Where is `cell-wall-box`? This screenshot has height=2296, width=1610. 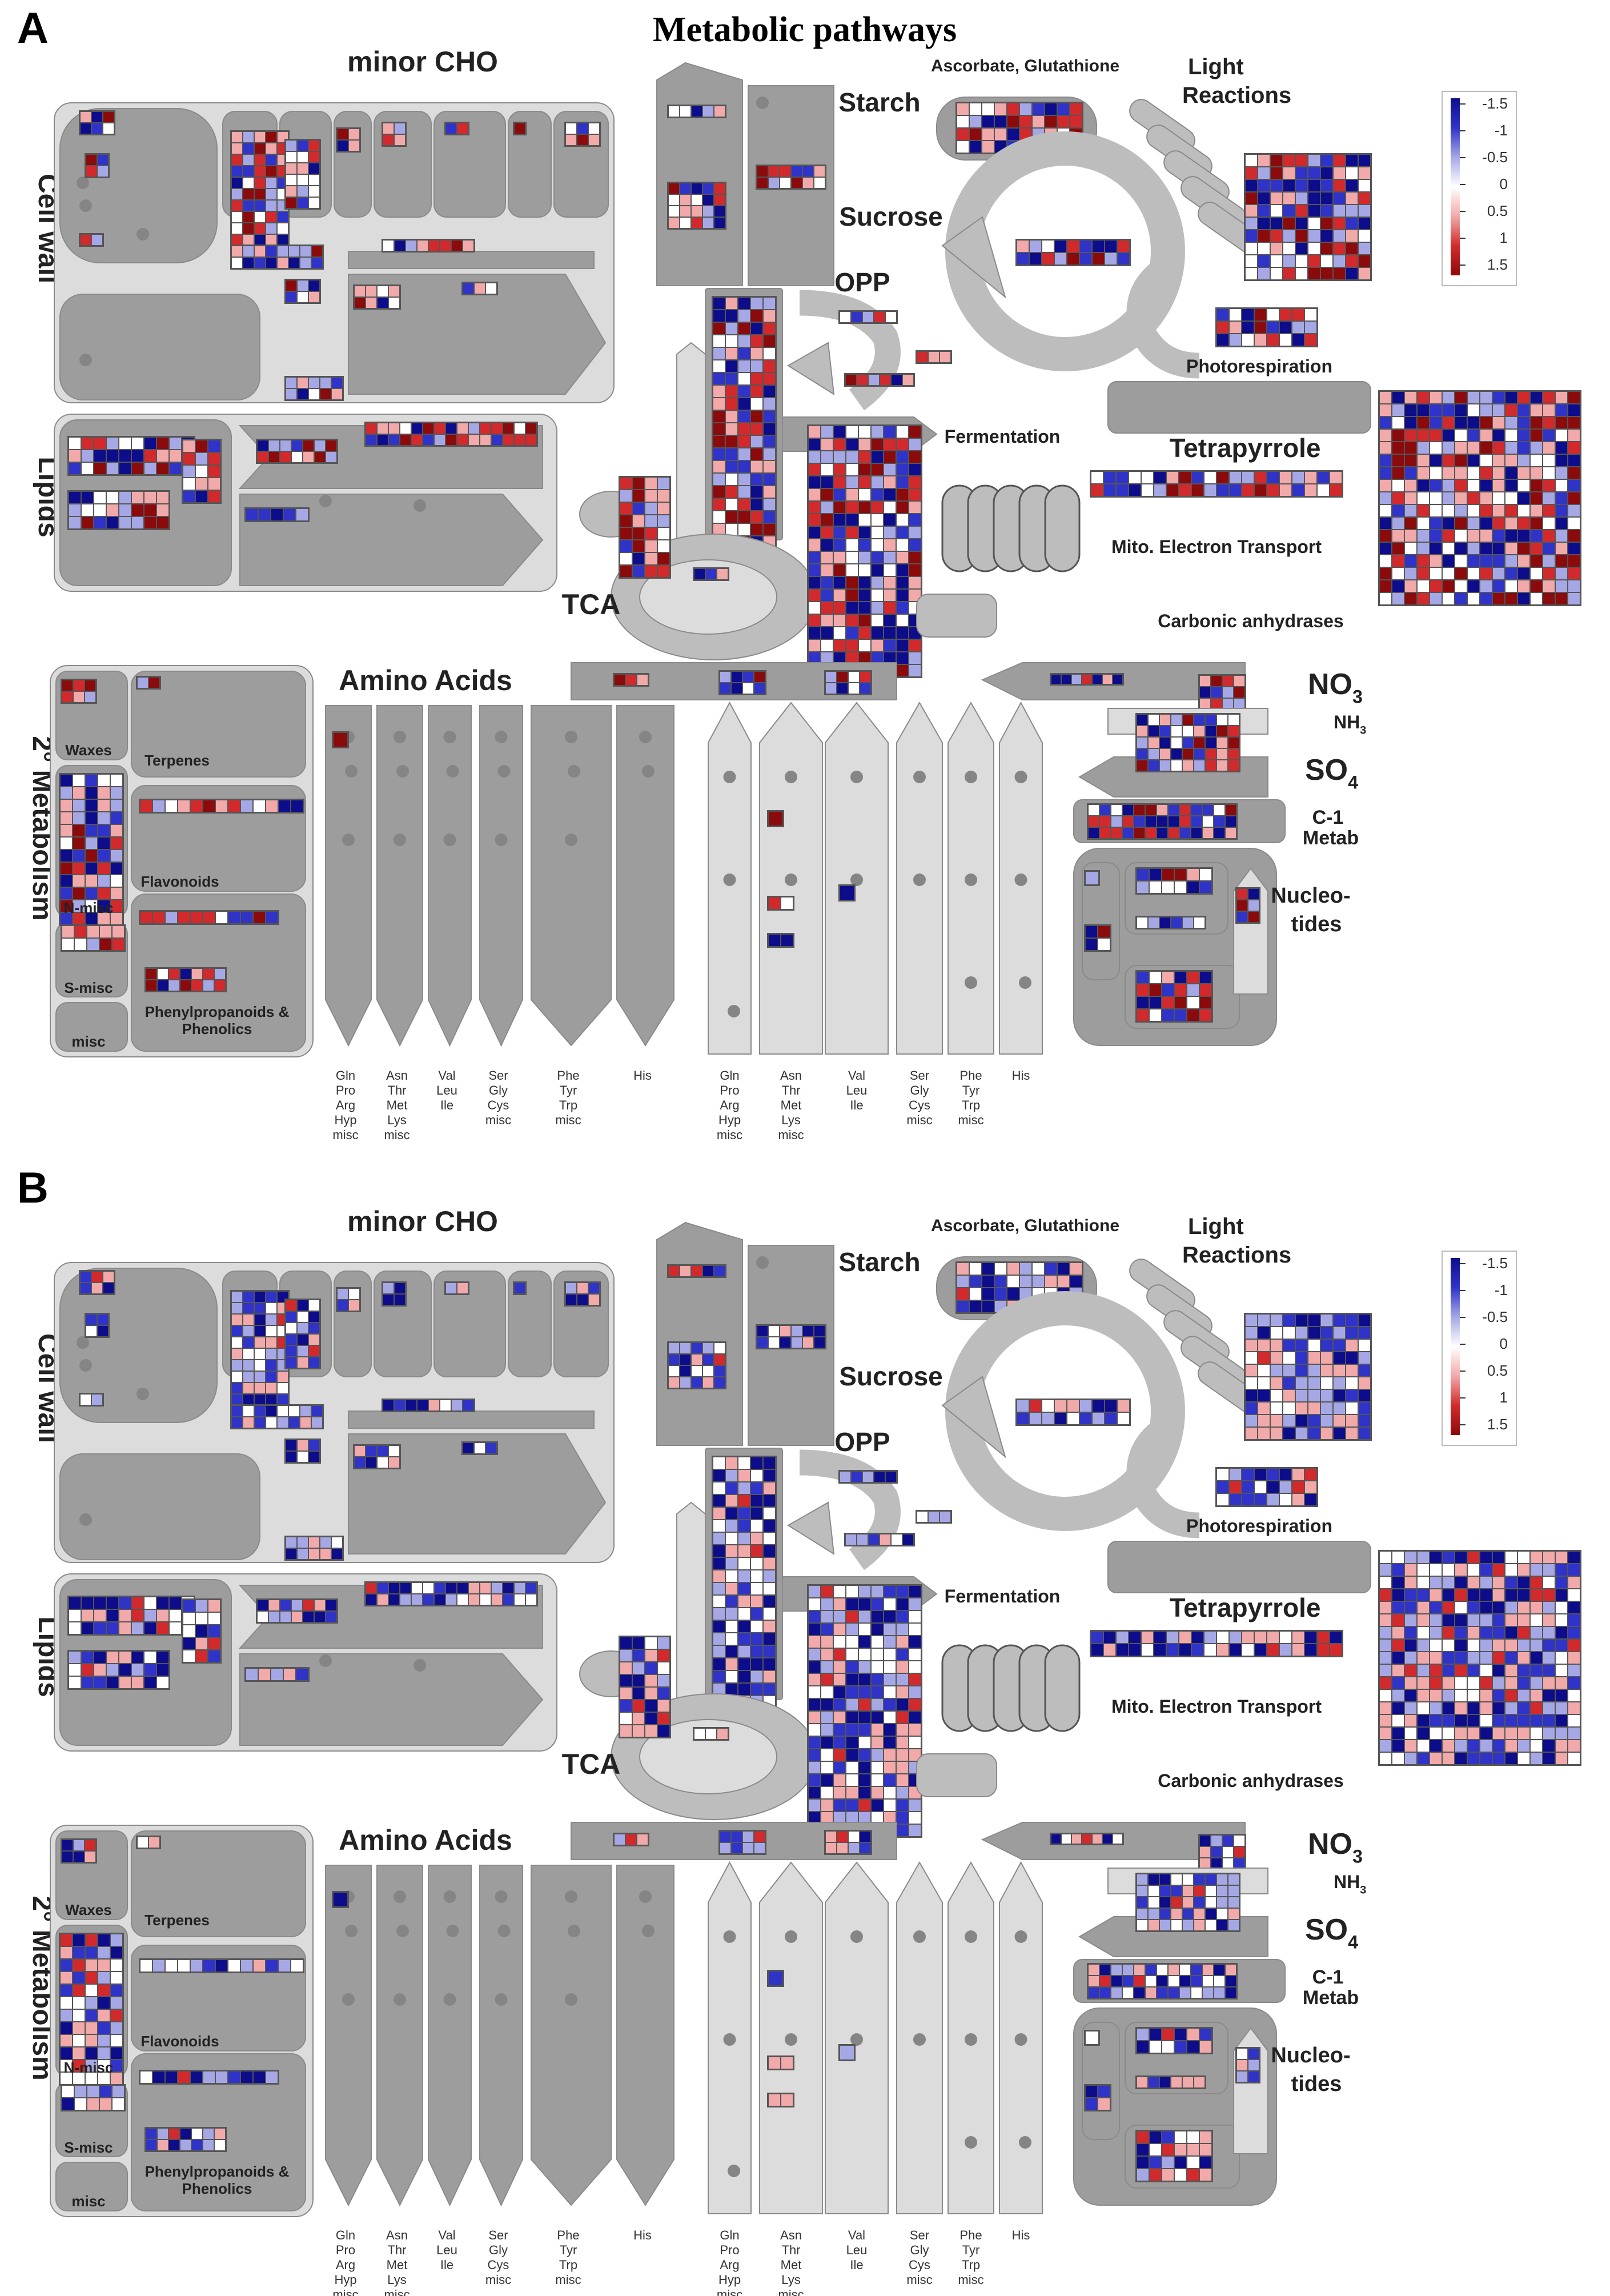
cell-wall-box is located at coordinates (160, 1506).